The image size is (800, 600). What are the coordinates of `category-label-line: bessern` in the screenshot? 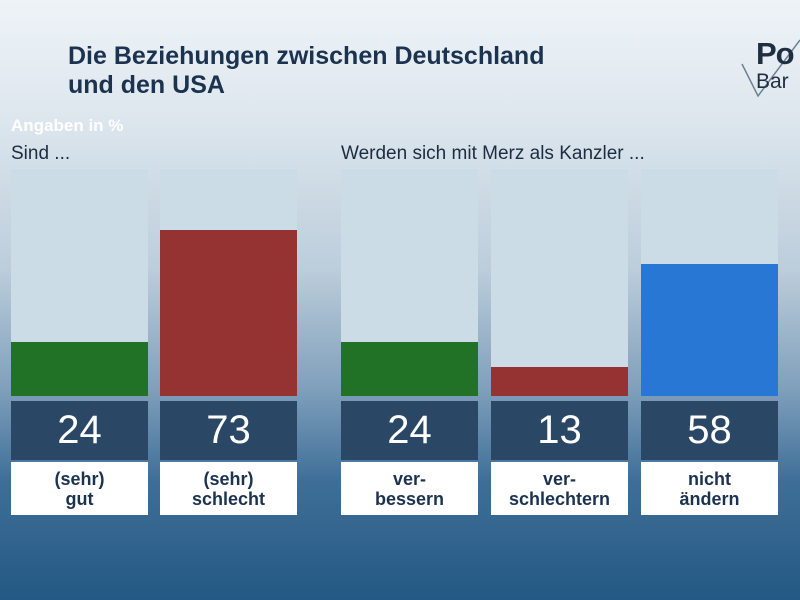 It's located at (409, 498).